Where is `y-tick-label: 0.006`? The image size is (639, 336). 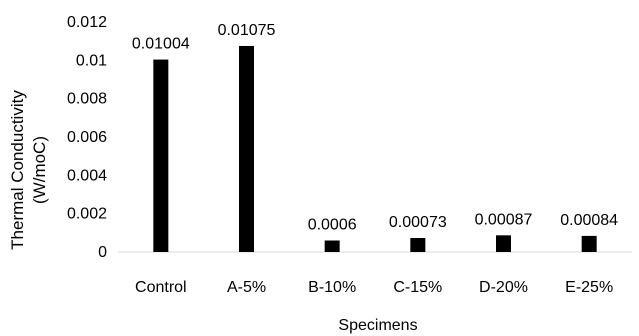
y-tick-label: 0.006 is located at coordinates (87, 137).